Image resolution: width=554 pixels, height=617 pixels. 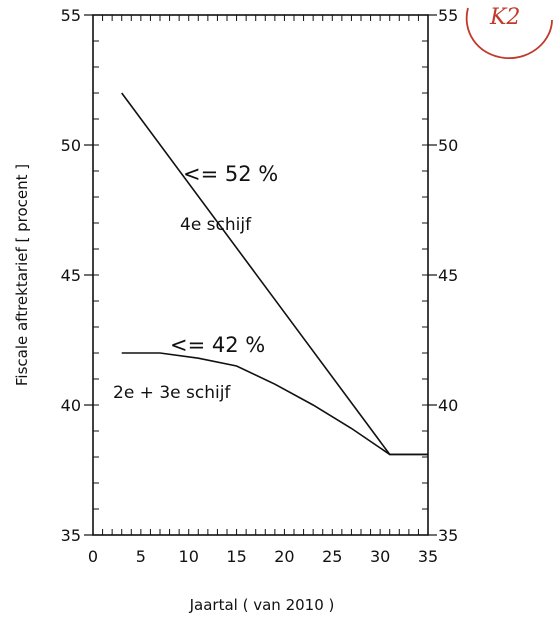 What do you see at coordinates (380, 556) in the screenshot?
I see `x-tick-label: 30` at bounding box center [380, 556].